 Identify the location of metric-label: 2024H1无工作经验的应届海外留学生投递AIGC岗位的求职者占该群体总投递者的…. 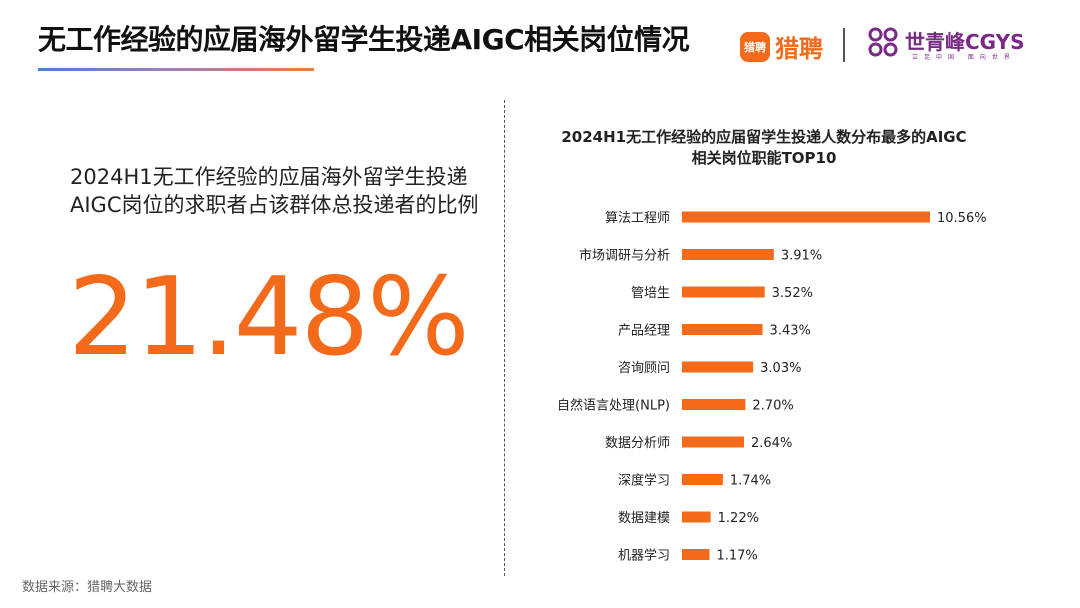
(274, 191).